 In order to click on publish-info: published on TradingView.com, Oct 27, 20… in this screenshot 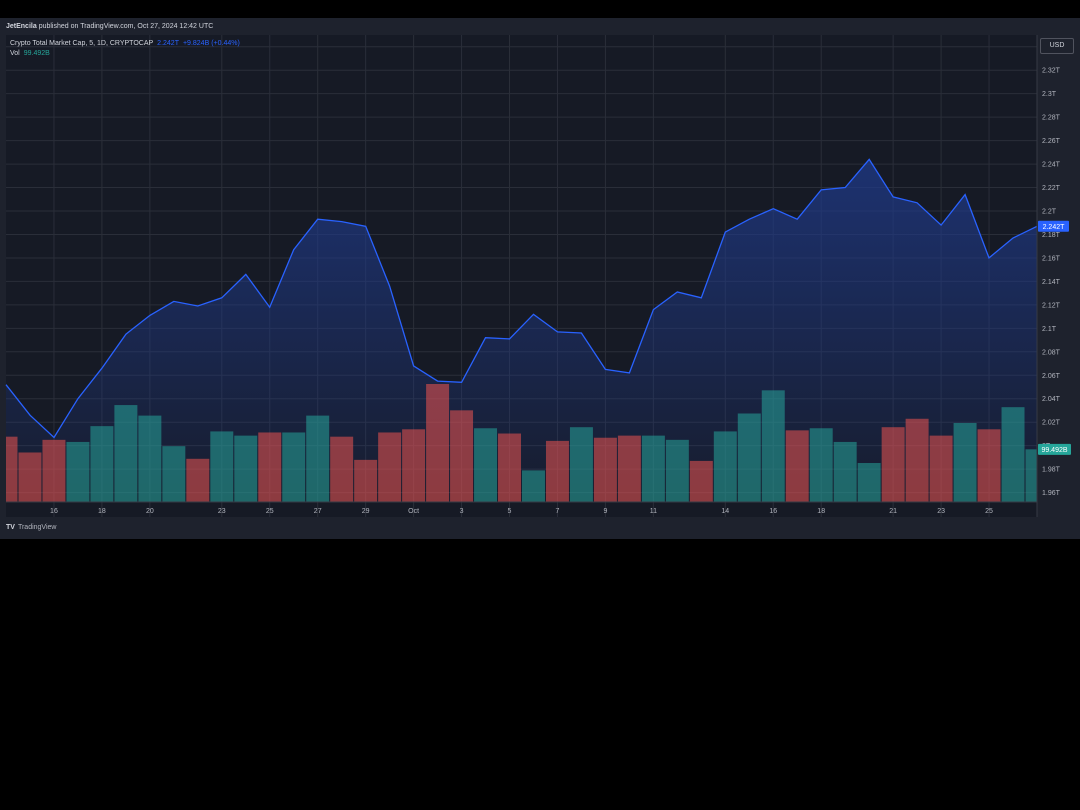, I will do `click(125, 26)`.